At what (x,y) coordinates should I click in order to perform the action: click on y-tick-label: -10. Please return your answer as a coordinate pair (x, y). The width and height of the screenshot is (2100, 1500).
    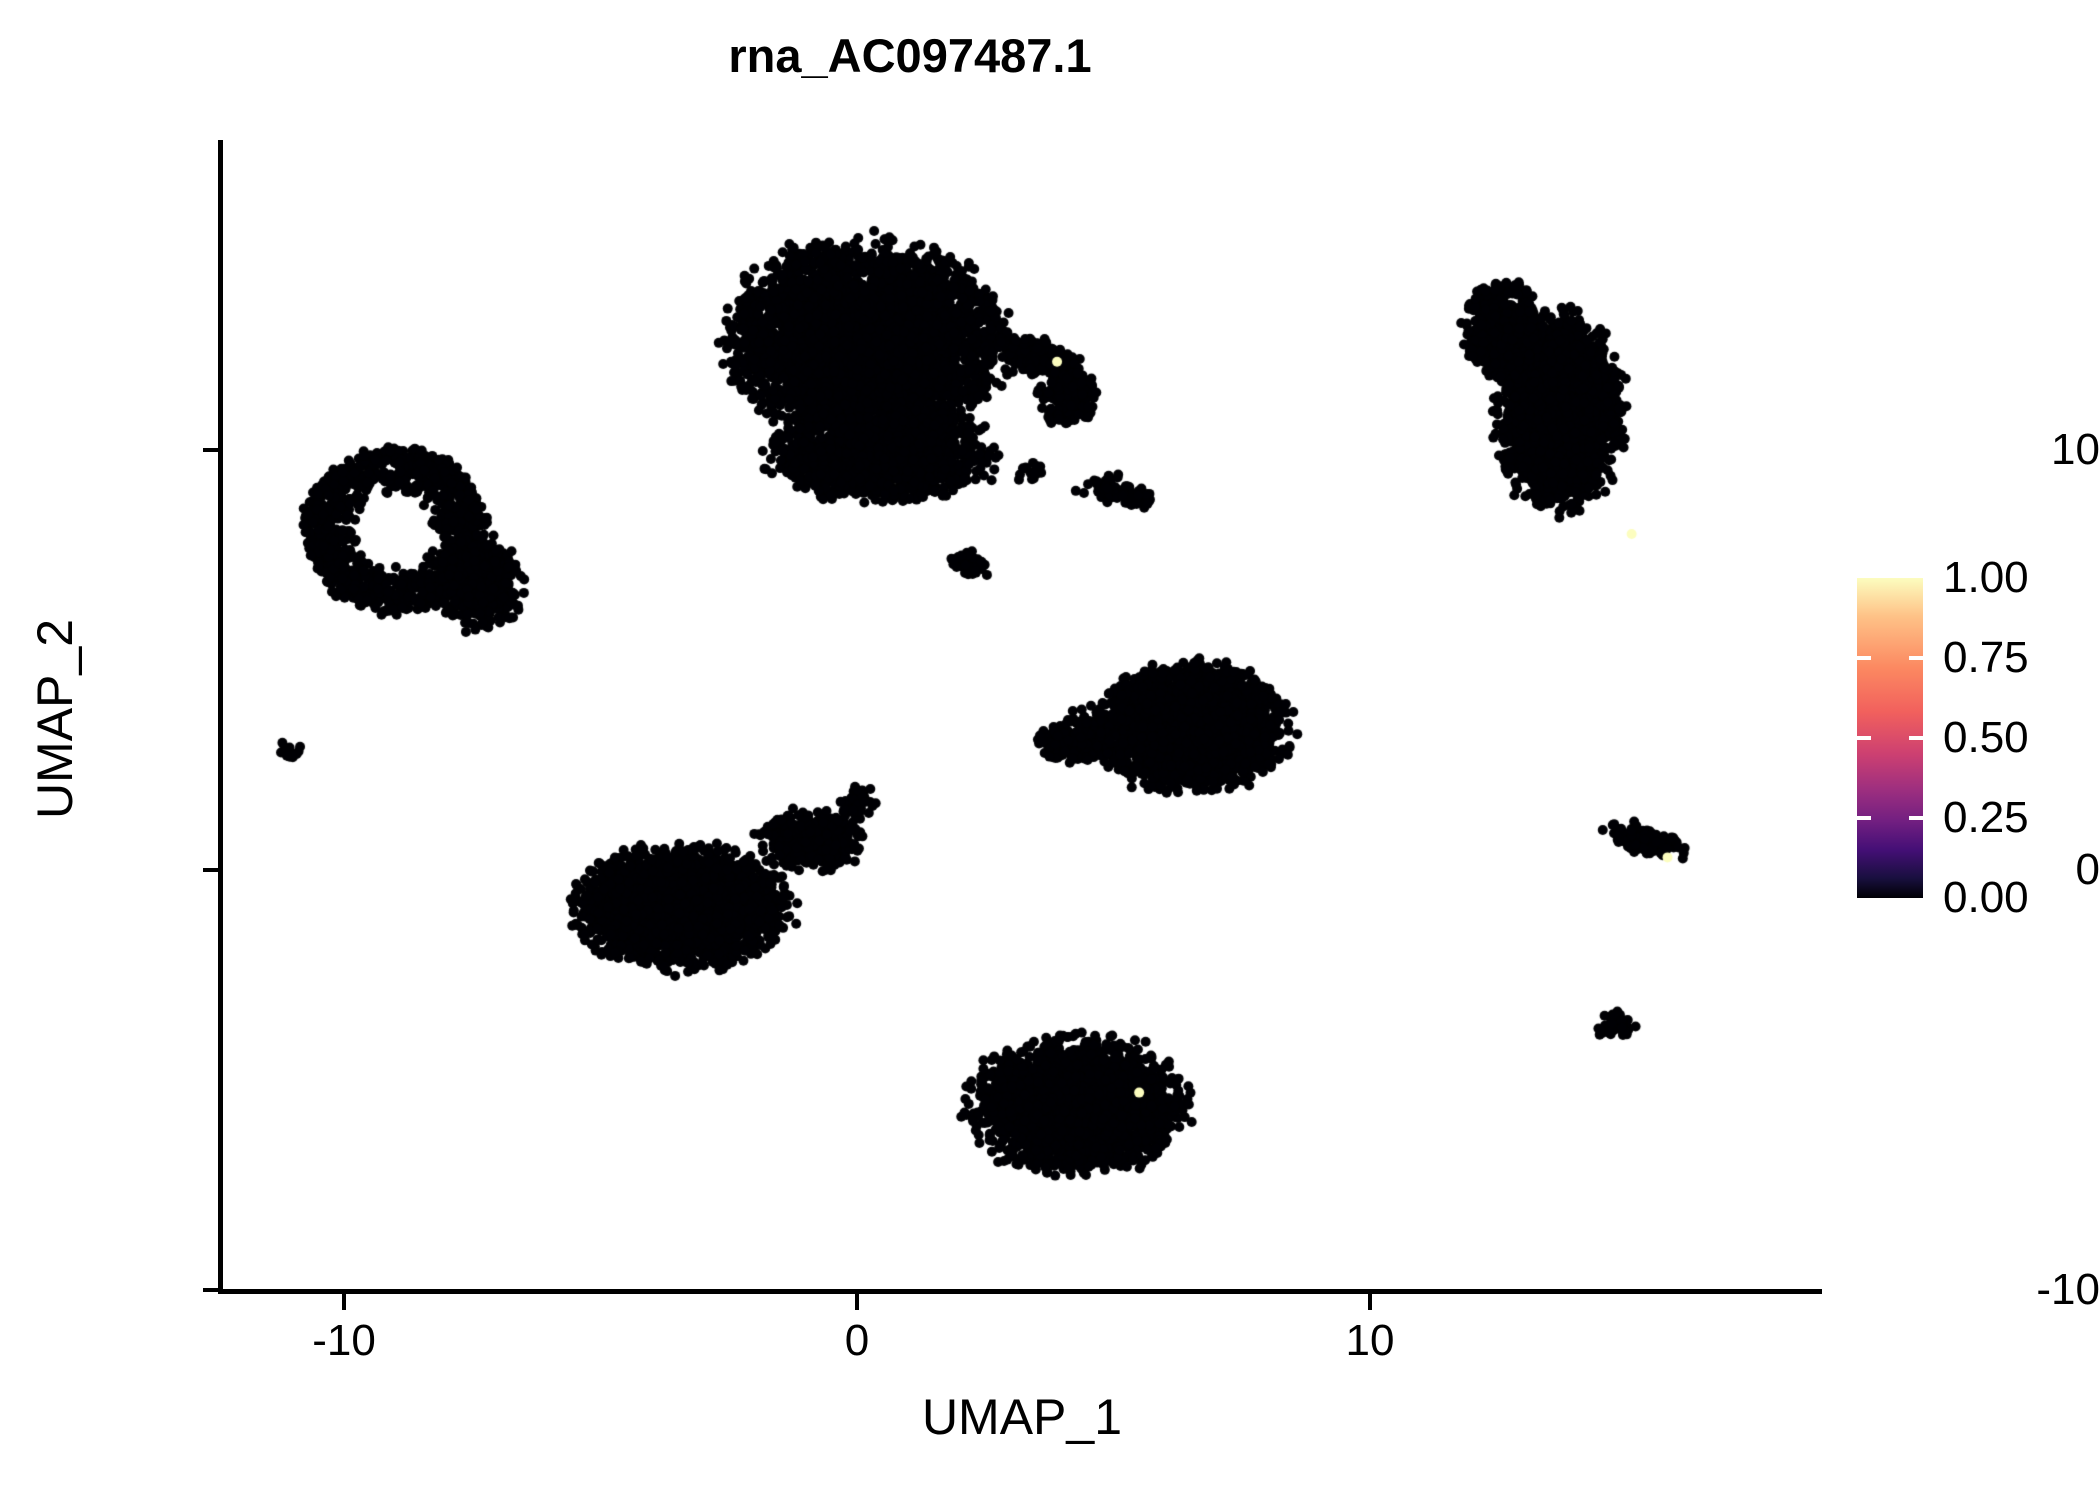
    Looking at the image, I should click on (2068, 1289).